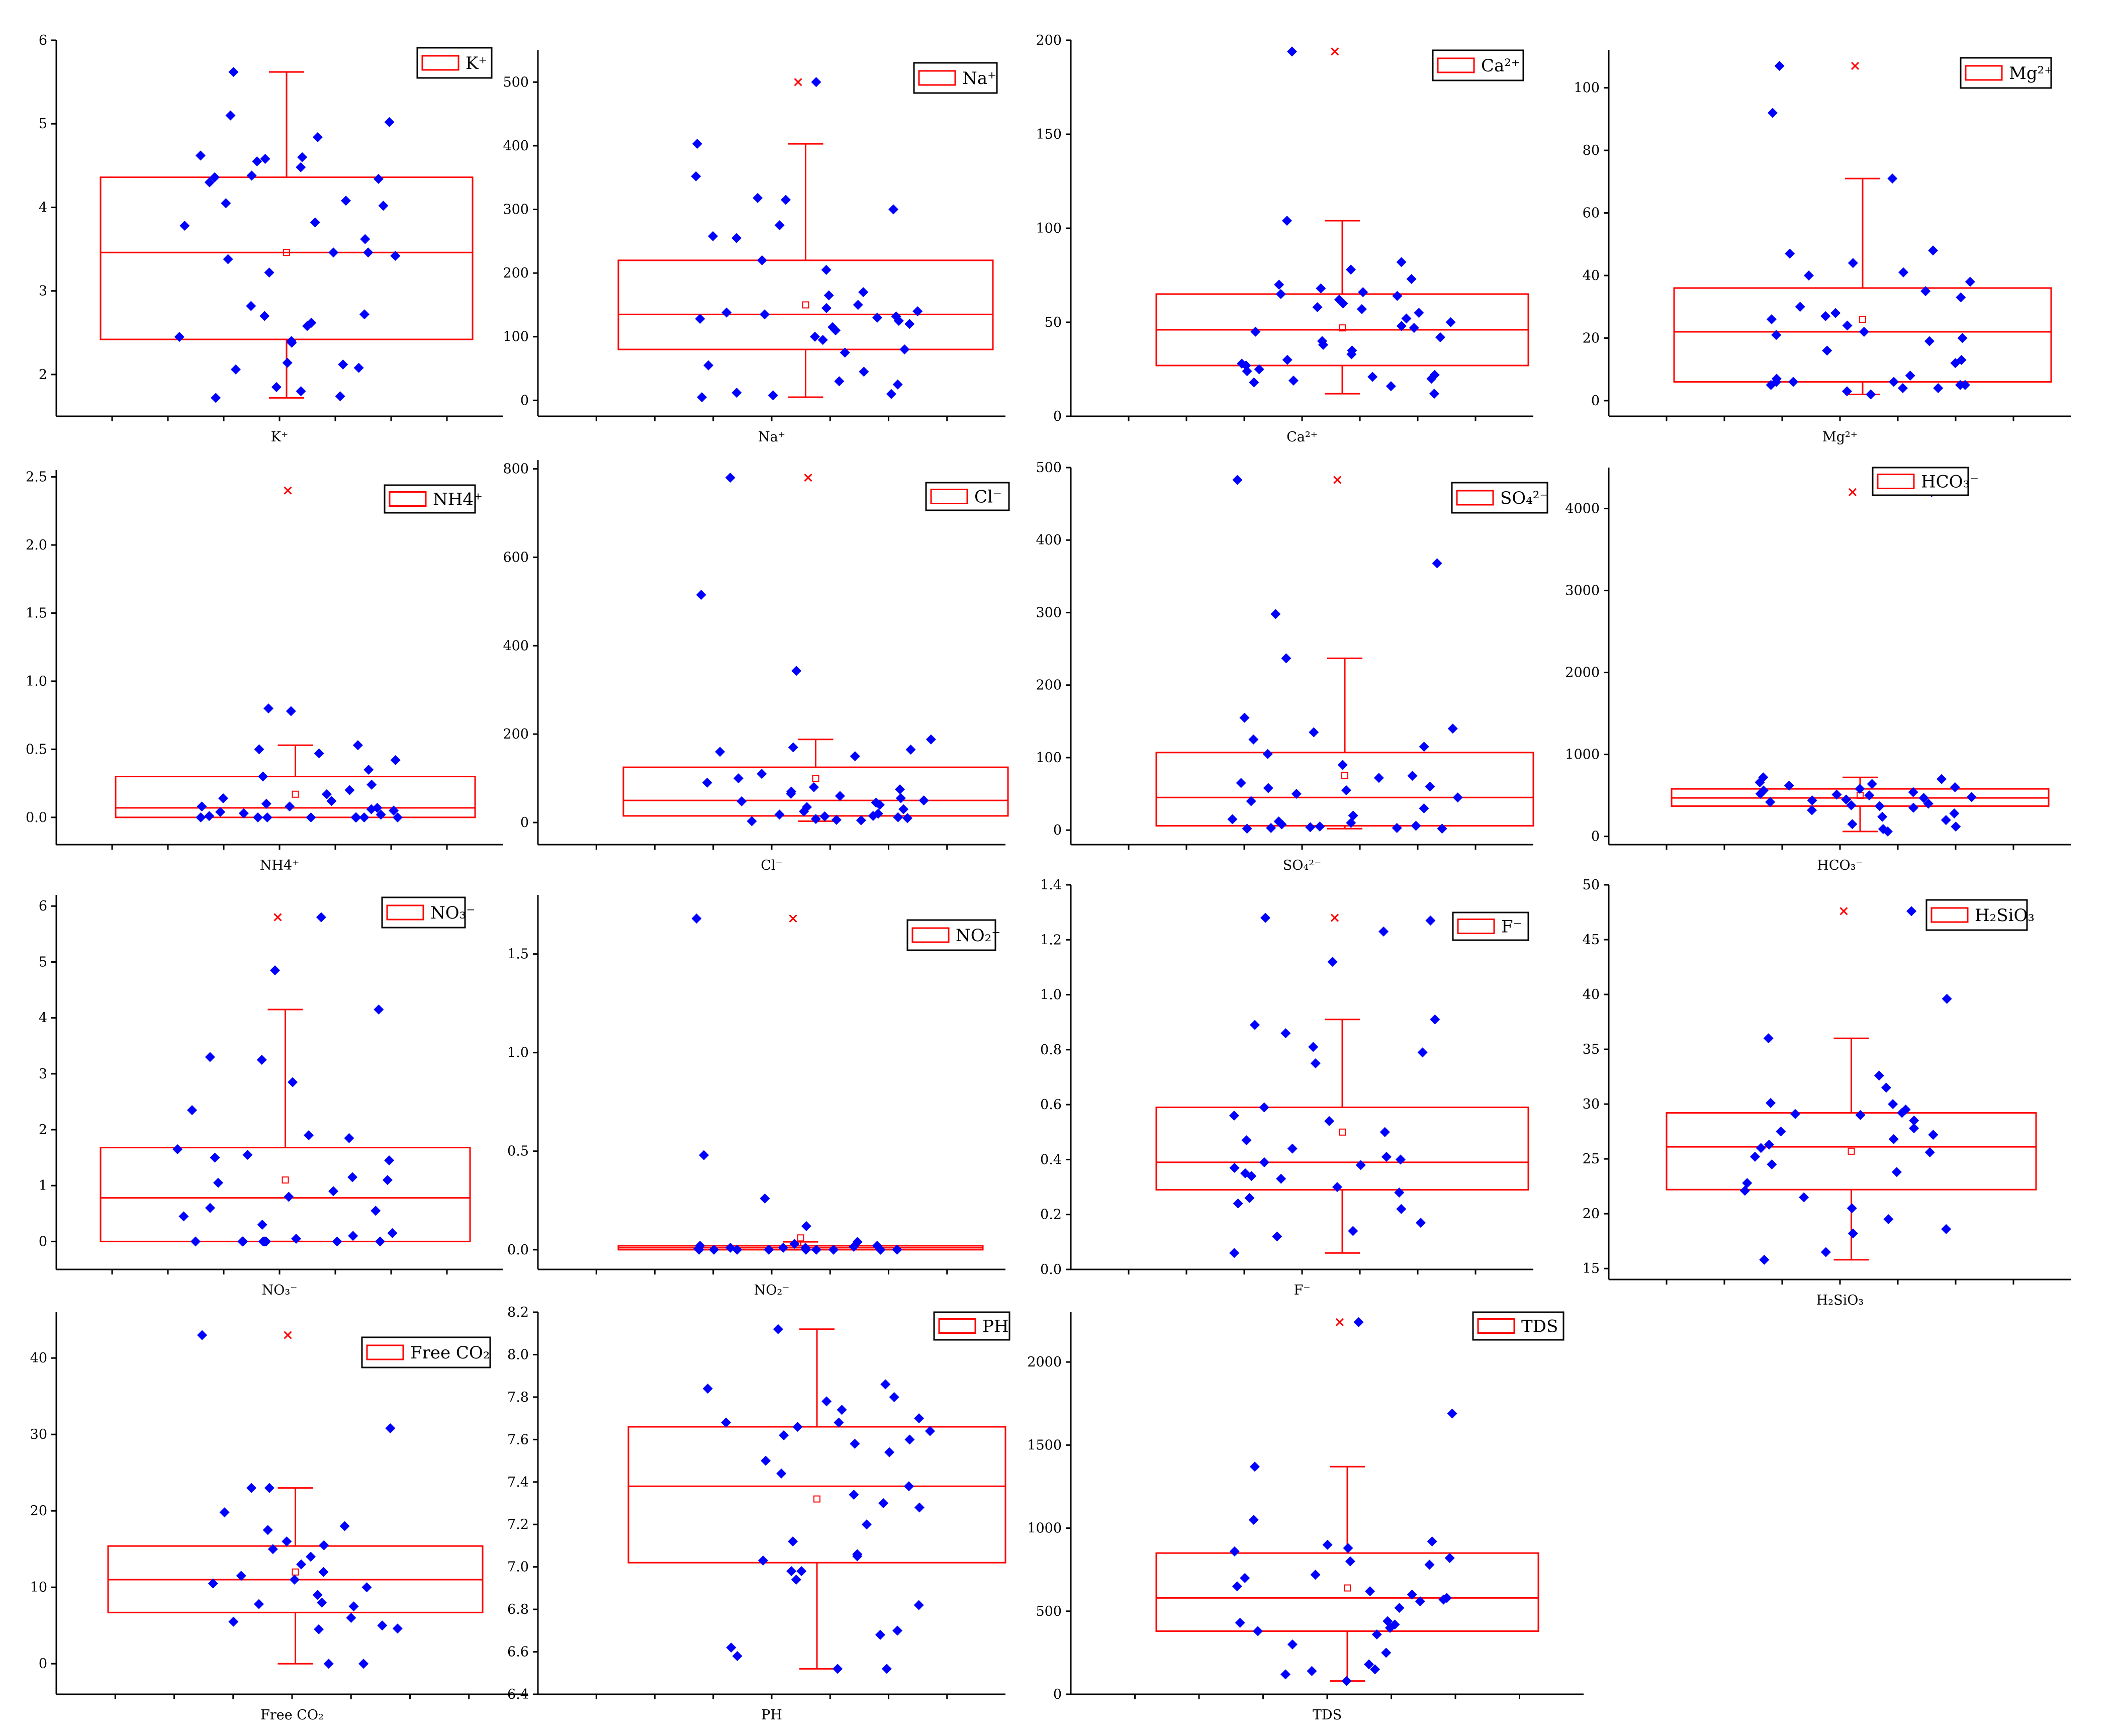 The image size is (2117, 1736). Describe the element at coordinates (518, 1053) in the screenshot. I see `y-tick-label: 1.0` at that location.